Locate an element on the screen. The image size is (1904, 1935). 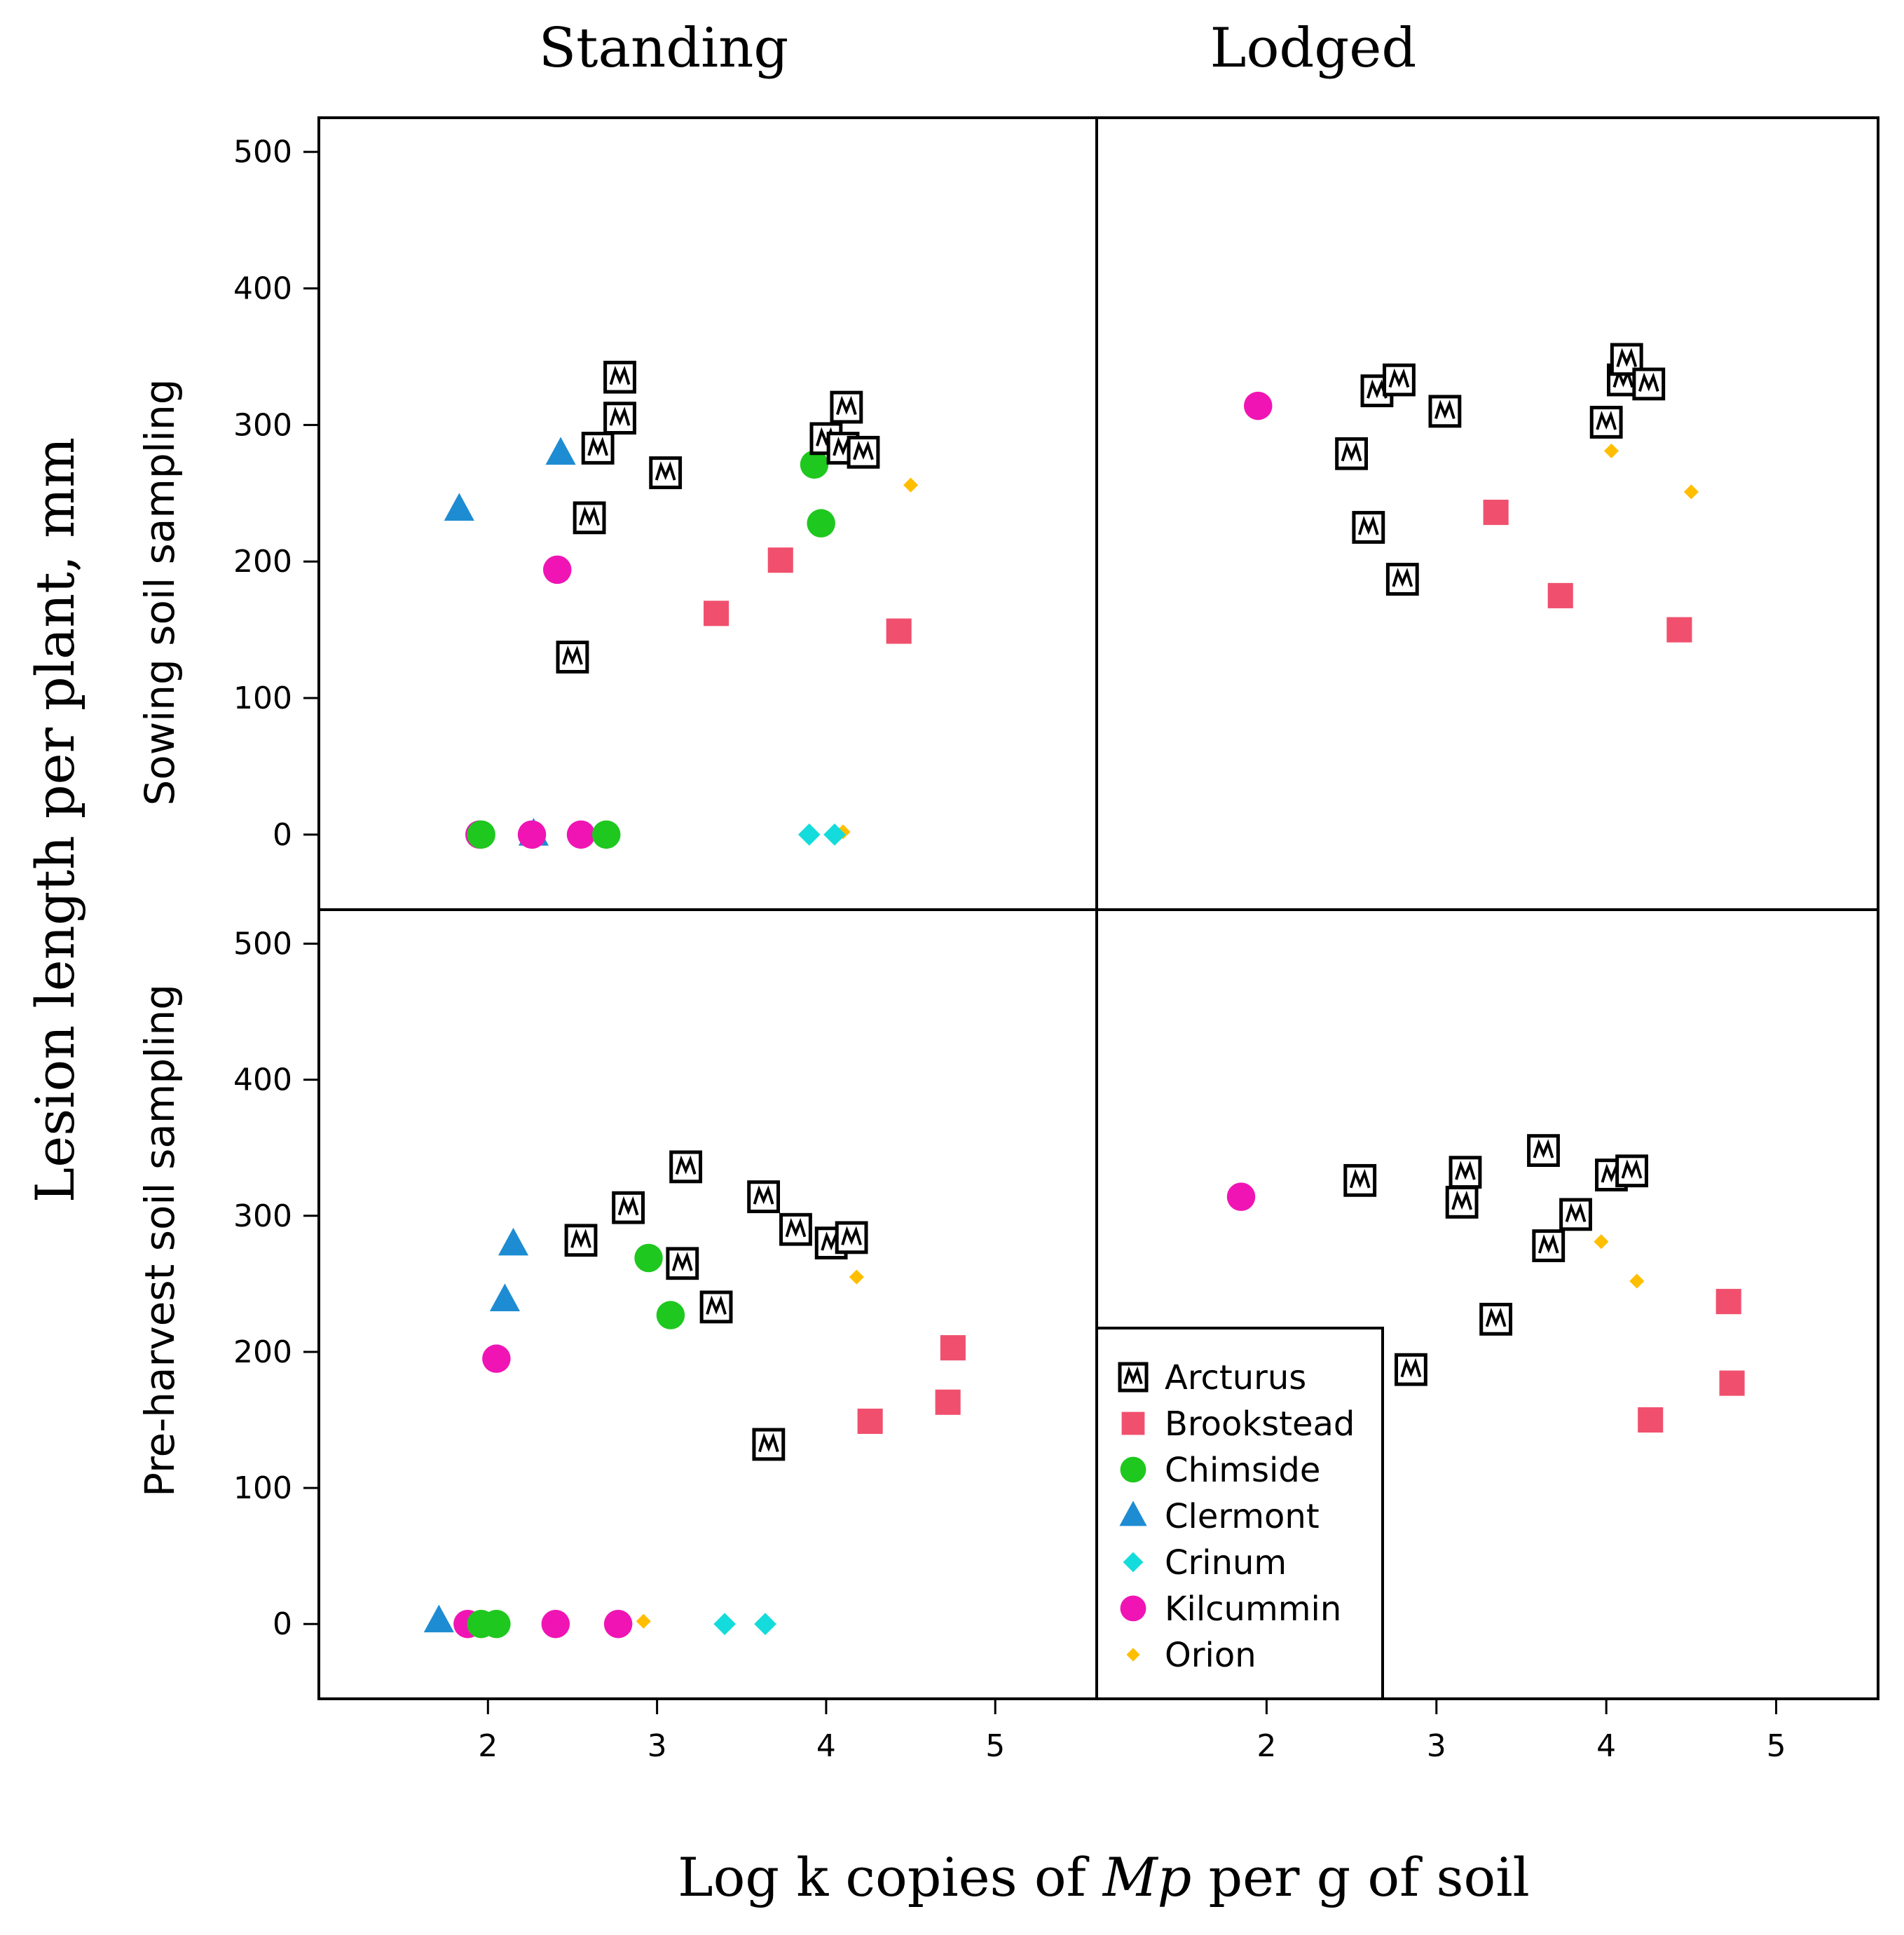
point-crinum-0-1-shape is located at coordinates (835, 835).